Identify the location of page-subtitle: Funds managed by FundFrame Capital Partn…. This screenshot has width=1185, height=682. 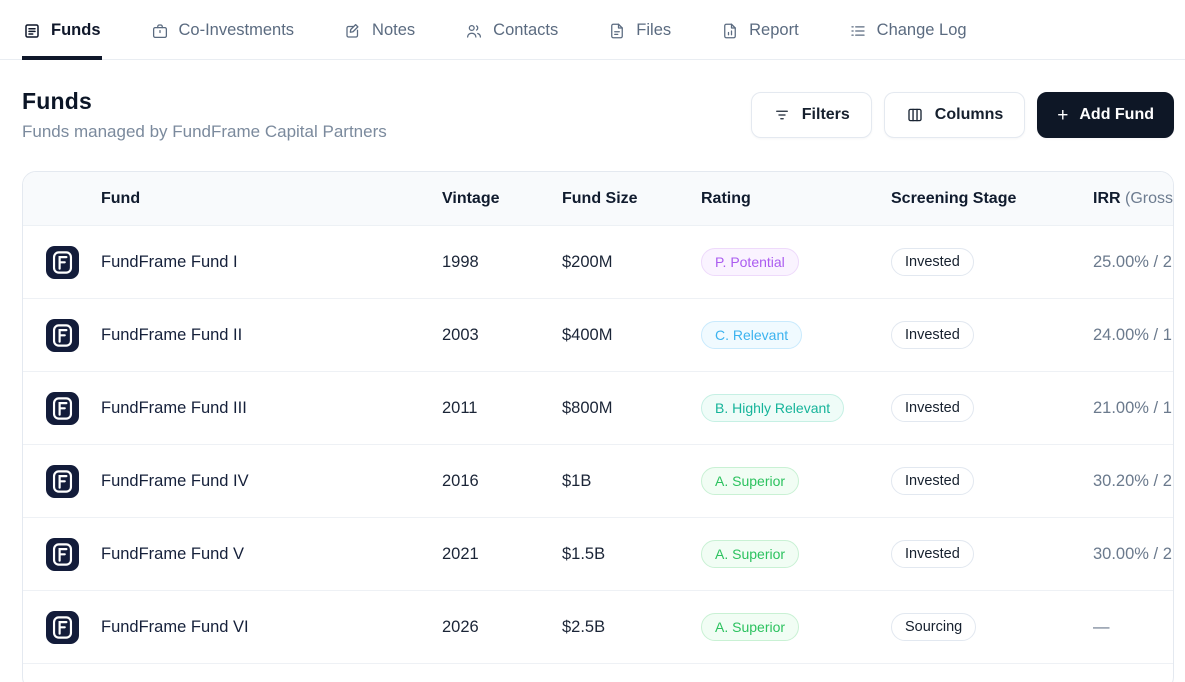
(204, 131).